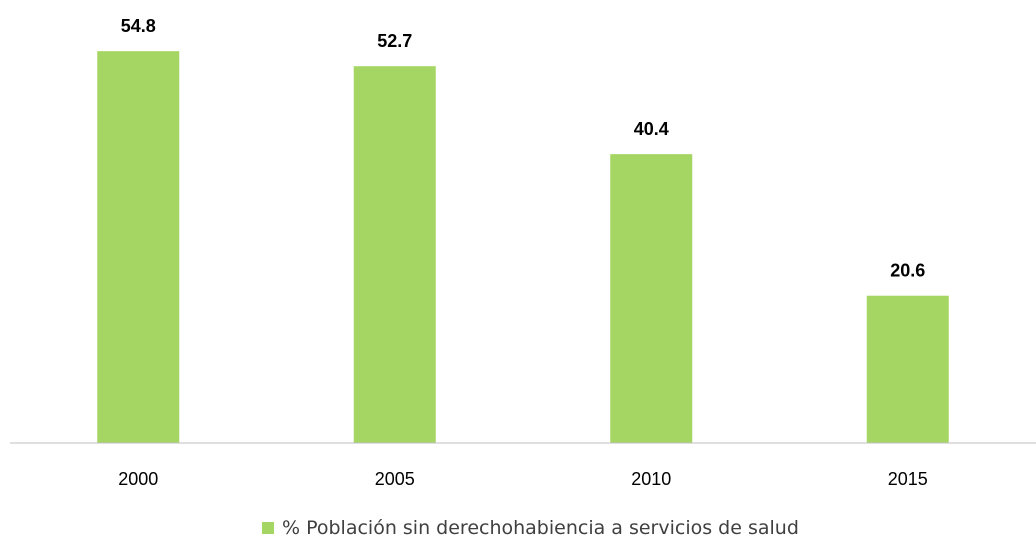 The height and width of the screenshot is (542, 1036). I want to click on x-tick-label-2010: 2010, so click(651, 479).